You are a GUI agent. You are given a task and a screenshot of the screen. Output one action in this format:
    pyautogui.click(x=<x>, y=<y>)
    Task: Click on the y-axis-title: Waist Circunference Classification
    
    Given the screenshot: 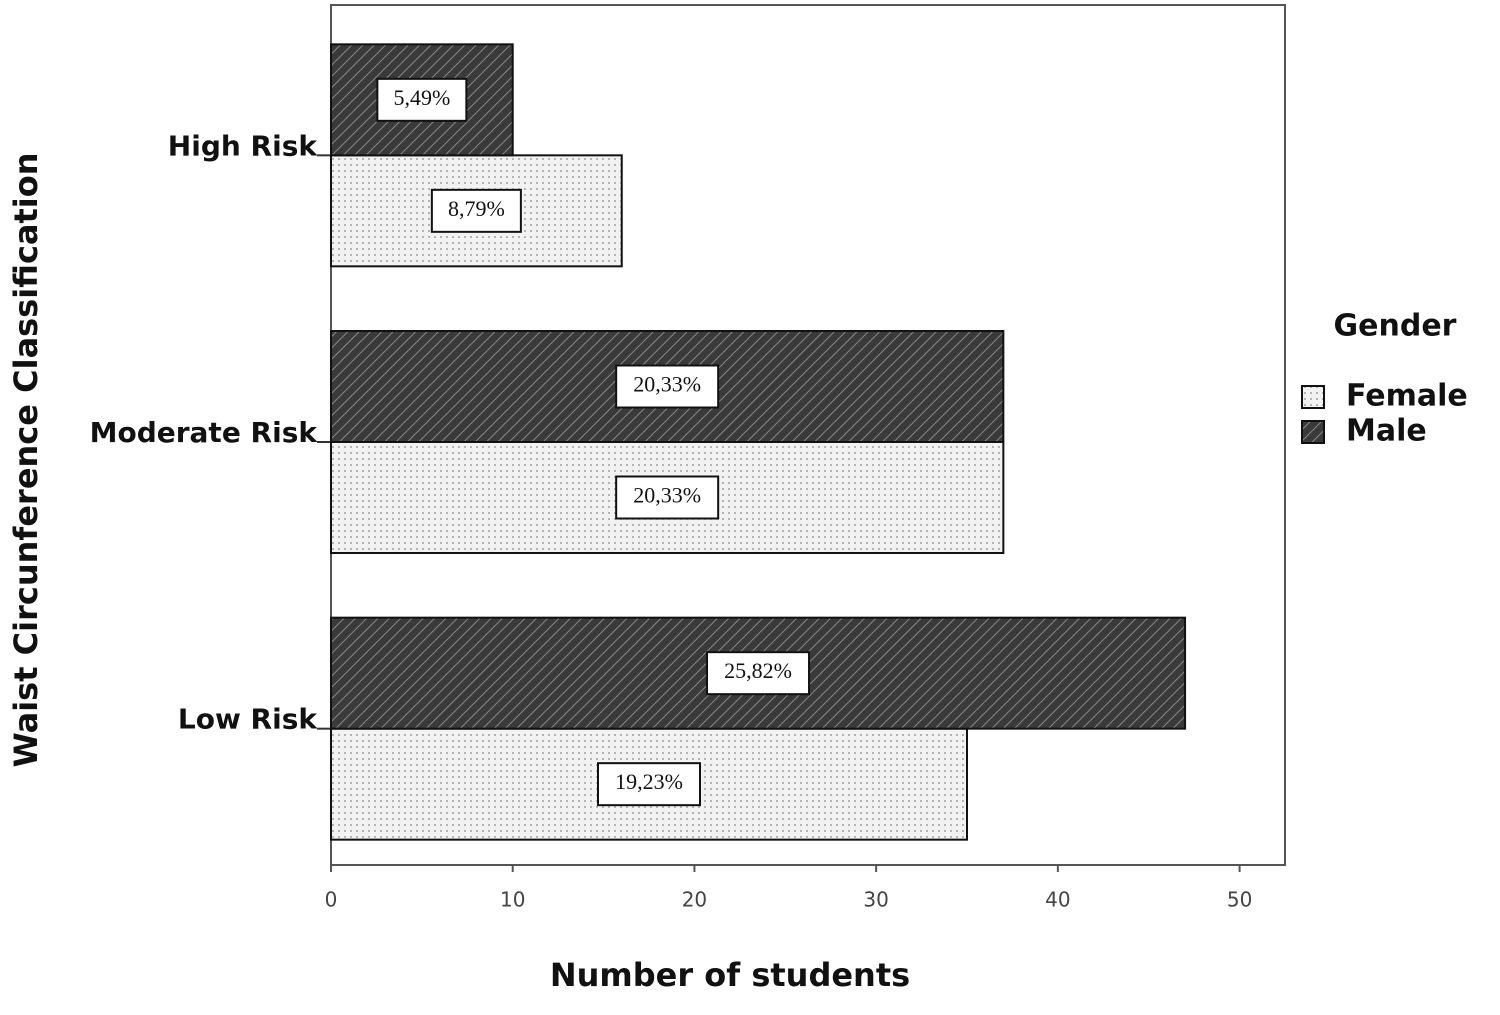 What is the action you would take?
    pyautogui.click(x=26, y=459)
    